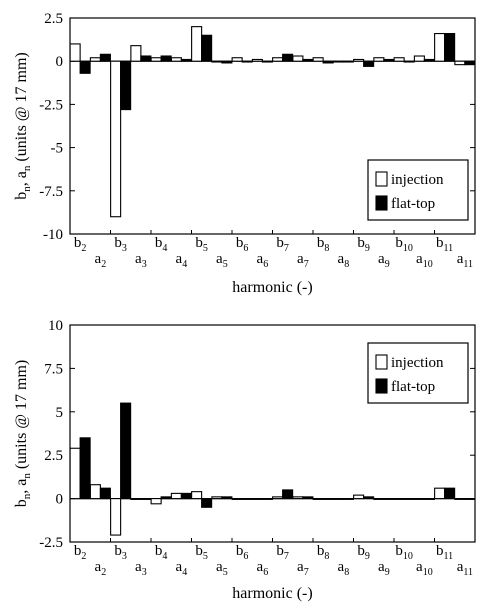 Image resolution: width=479 pixels, height=603 pixels. Describe the element at coordinates (298, 58) in the screenshot. I see `bar-injection-a7` at that location.